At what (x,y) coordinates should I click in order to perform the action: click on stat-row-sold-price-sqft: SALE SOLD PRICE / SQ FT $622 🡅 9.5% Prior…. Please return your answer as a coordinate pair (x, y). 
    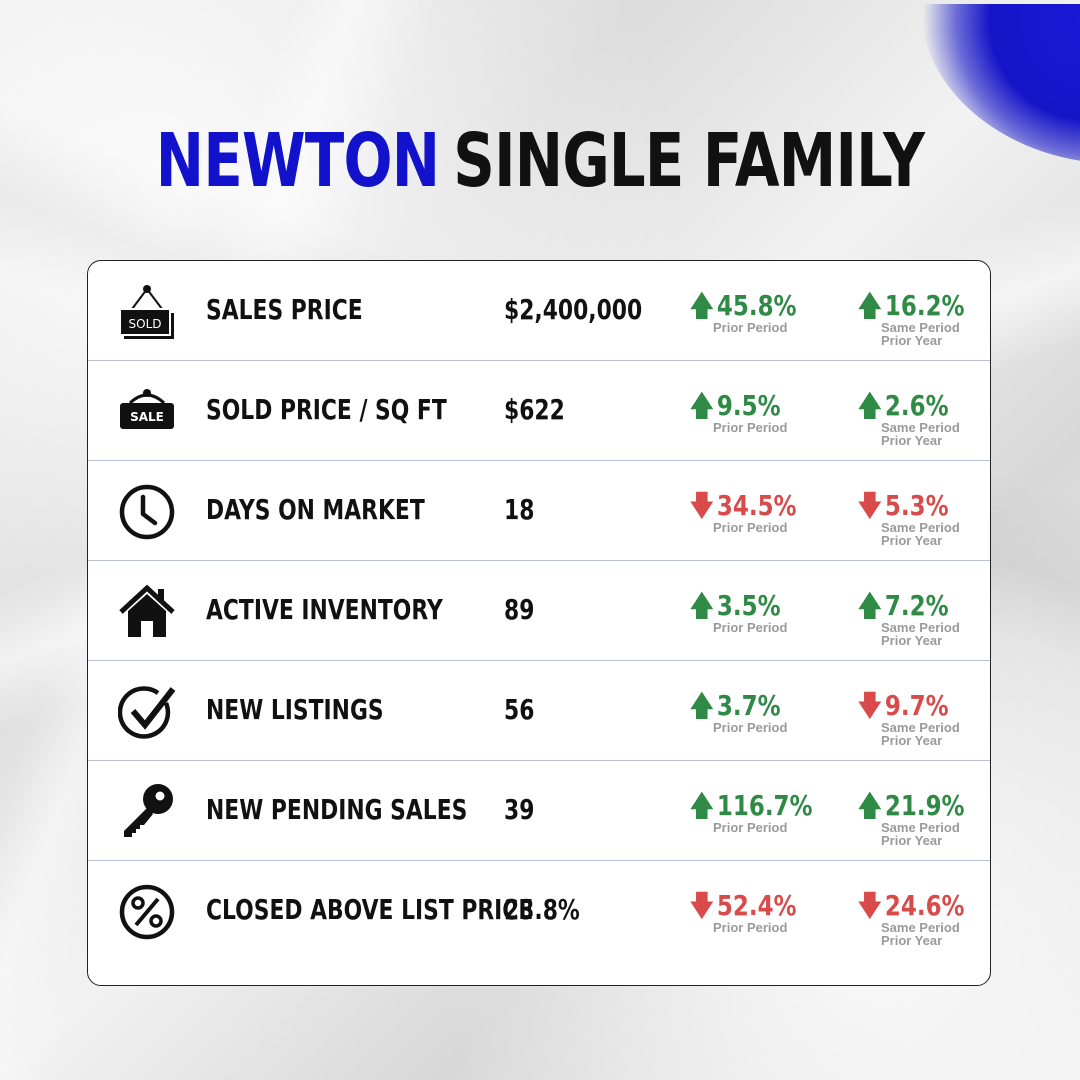
    Looking at the image, I should click on (539, 411).